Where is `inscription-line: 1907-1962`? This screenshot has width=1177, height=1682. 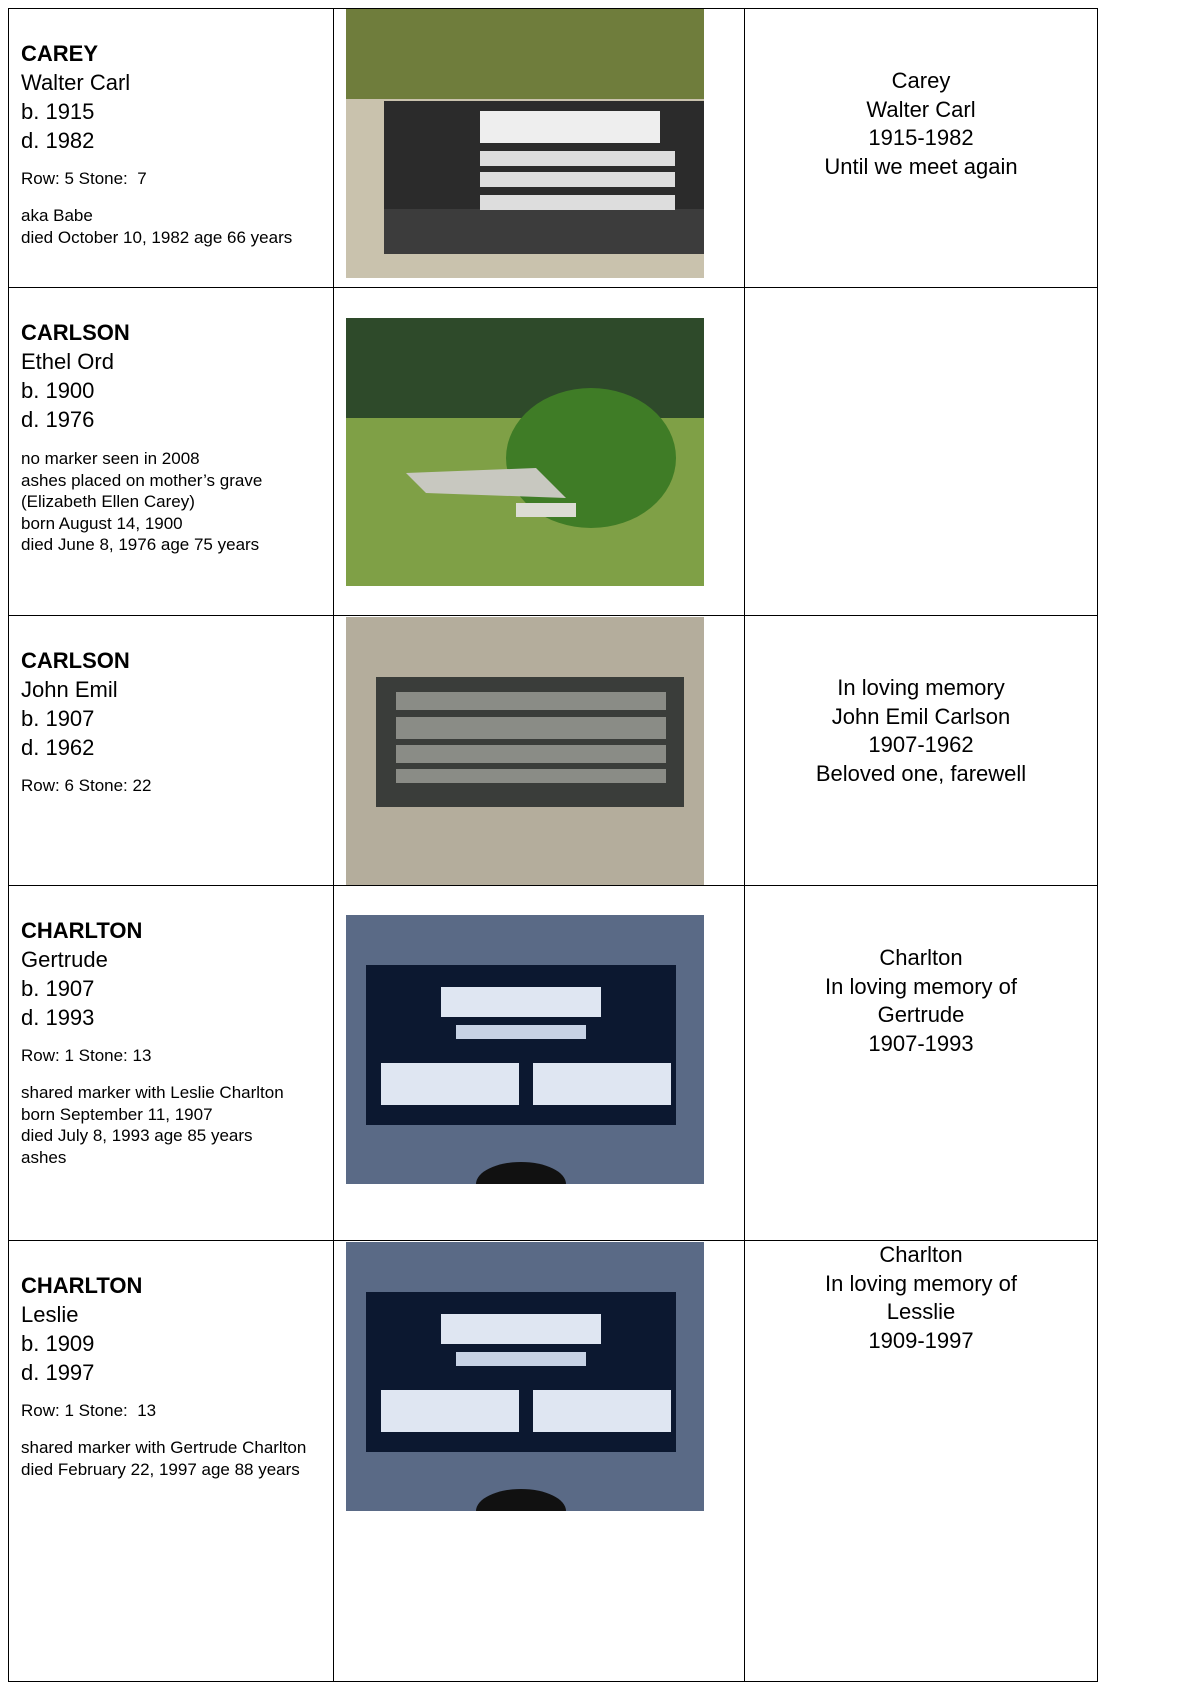
inscription-line: 1907-1962 is located at coordinates (921, 744).